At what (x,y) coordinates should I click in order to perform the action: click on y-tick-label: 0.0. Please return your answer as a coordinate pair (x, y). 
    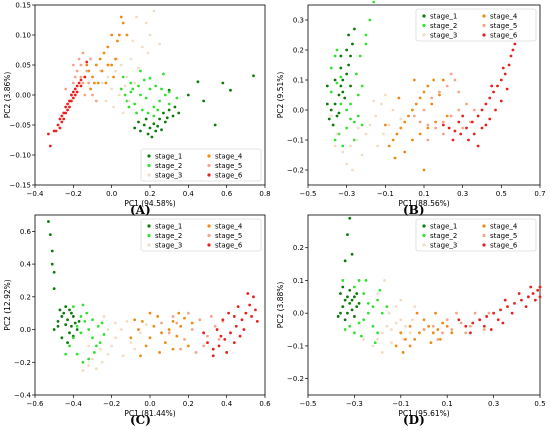
    Looking at the image, I should click on (25, 330).